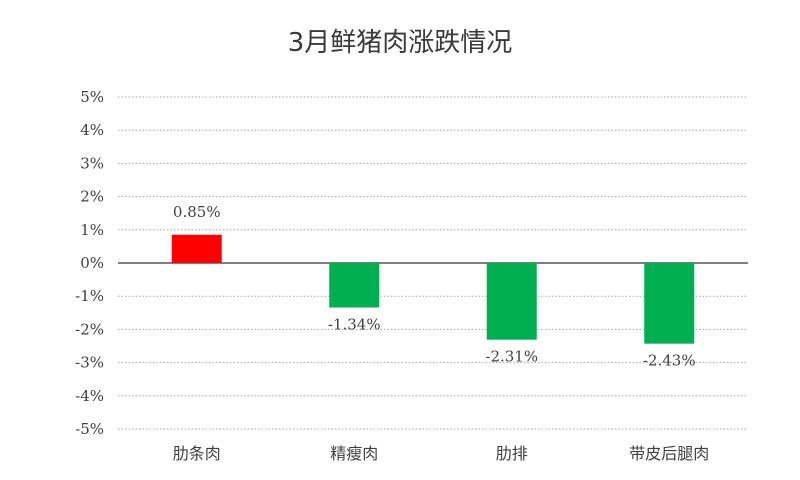 The image size is (800, 480). What do you see at coordinates (89, 429) in the screenshot?
I see `y-tick-label: -5%` at bounding box center [89, 429].